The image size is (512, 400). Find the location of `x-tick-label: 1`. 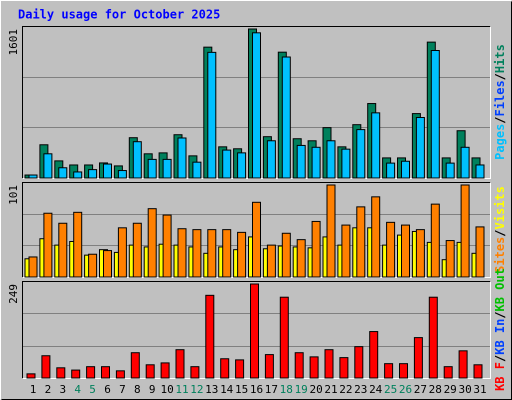

x-tick-label: 1 is located at coordinates (33, 389).